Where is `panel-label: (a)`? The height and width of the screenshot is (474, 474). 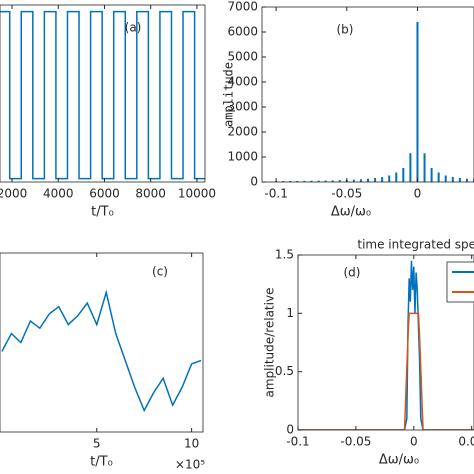
panel-label: (a) is located at coordinates (133, 28).